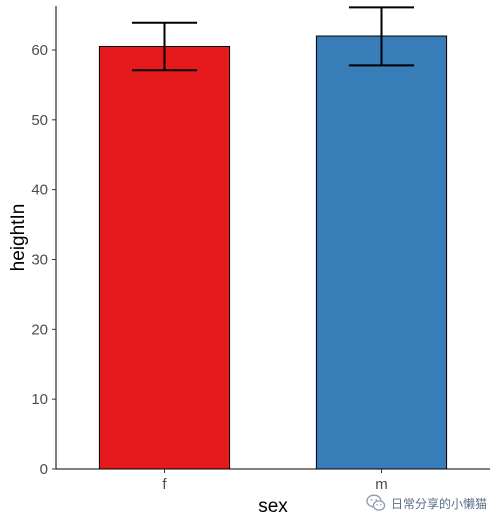 This screenshot has height=523, width=501. I want to click on x-tick-label-m: m, so click(381, 484).